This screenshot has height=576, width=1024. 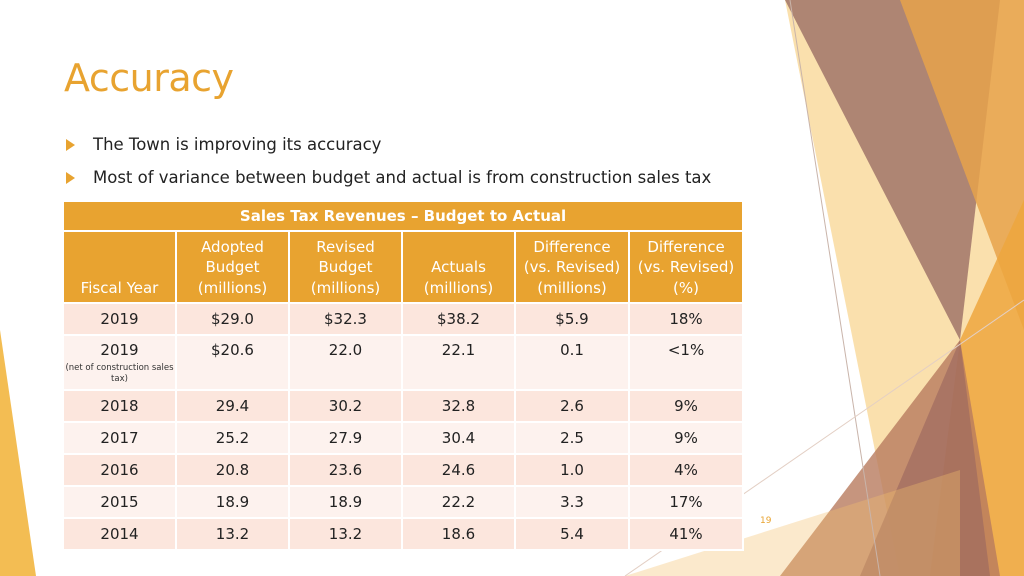 I want to click on table-cell-revised: 13.2, so click(x=345, y=534).